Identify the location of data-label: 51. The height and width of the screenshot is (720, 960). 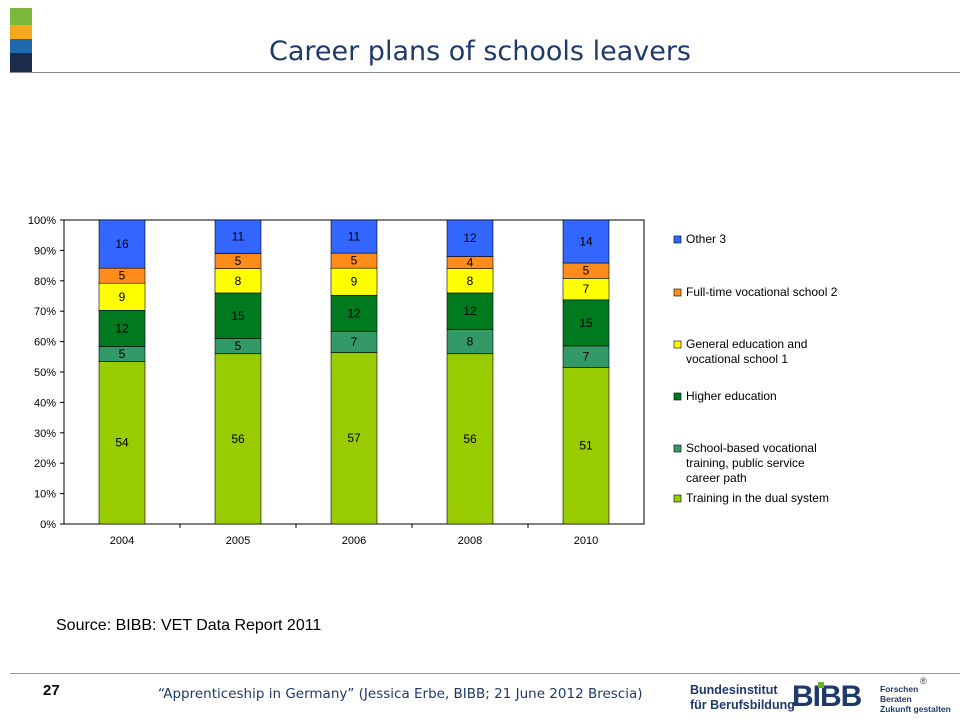
(586, 446).